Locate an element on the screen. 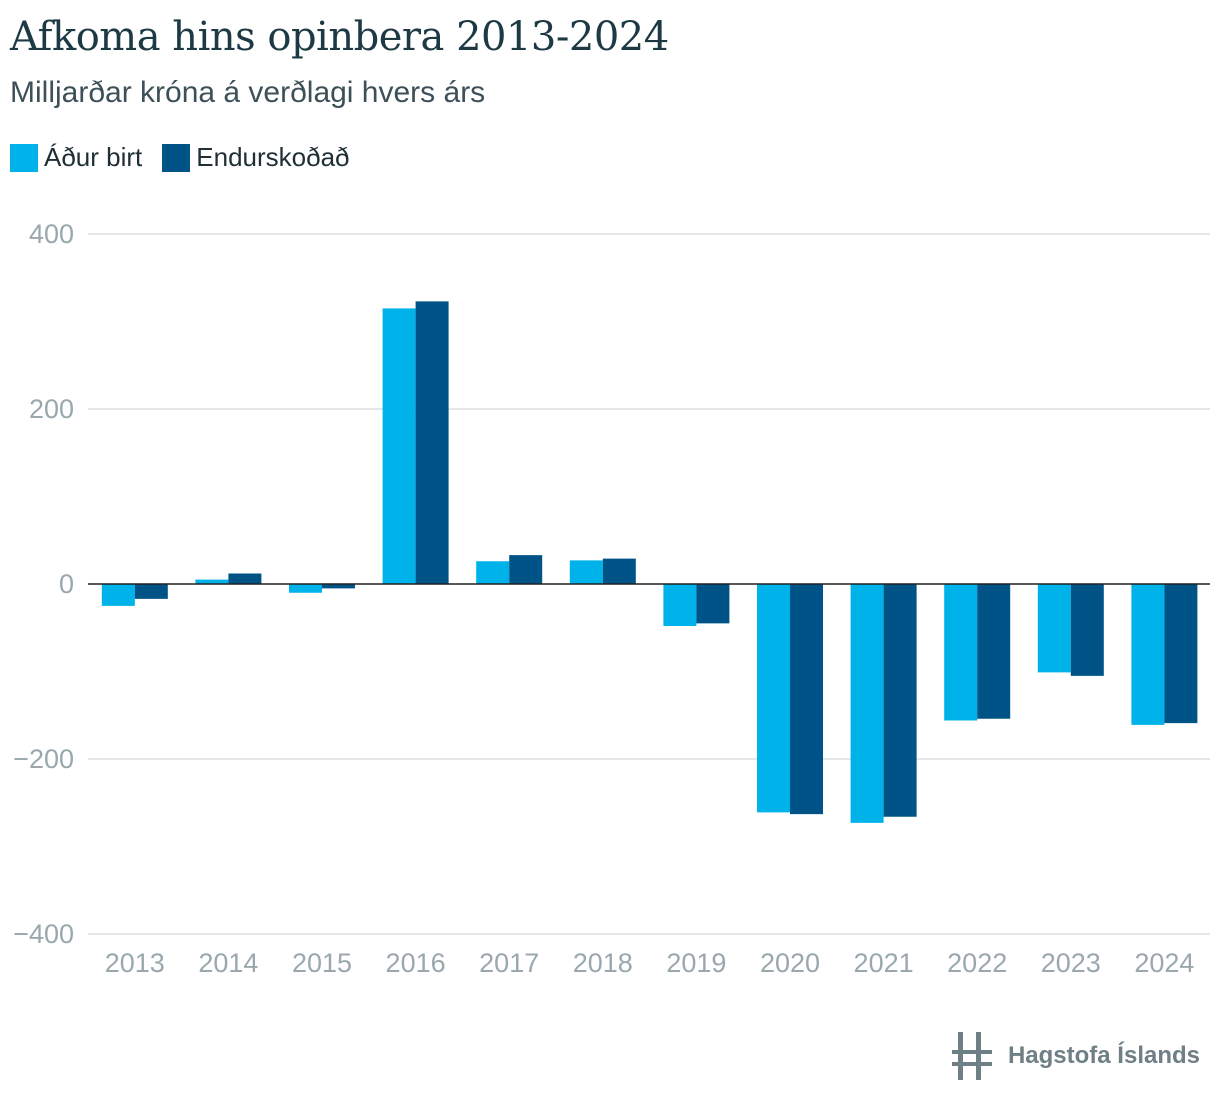 This screenshot has width=1220, height=1102. x-tick-label: 2021 is located at coordinates (884, 963).